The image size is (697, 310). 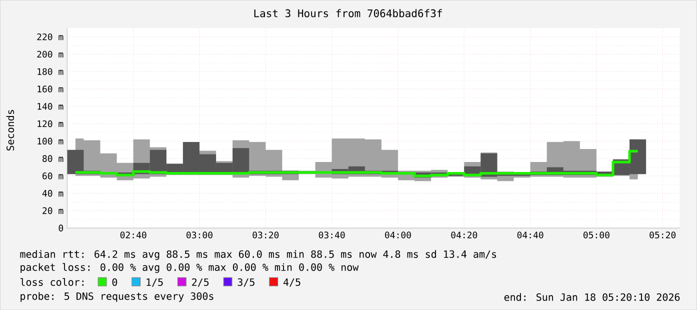 What do you see at coordinates (50, 36) in the screenshot?
I see `y-tick-label: 220 m` at bounding box center [50, 36].